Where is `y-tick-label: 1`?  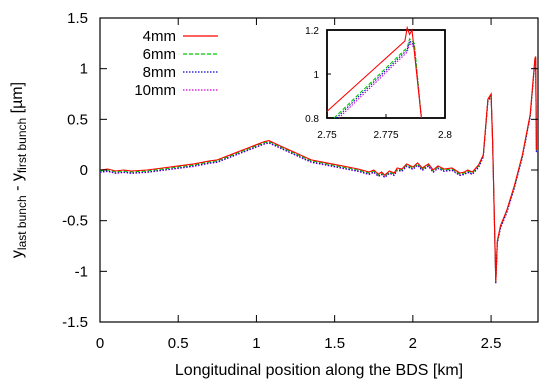
y-tick-label: 1 is located at coordinates (84, 69).